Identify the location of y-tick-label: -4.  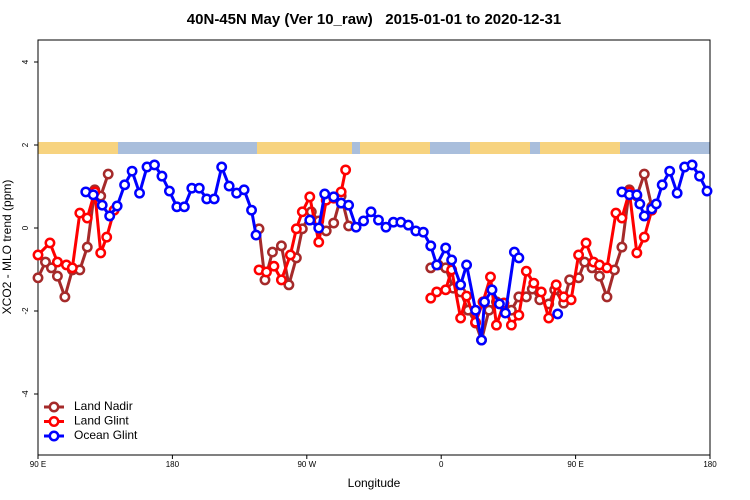
(25, 394).